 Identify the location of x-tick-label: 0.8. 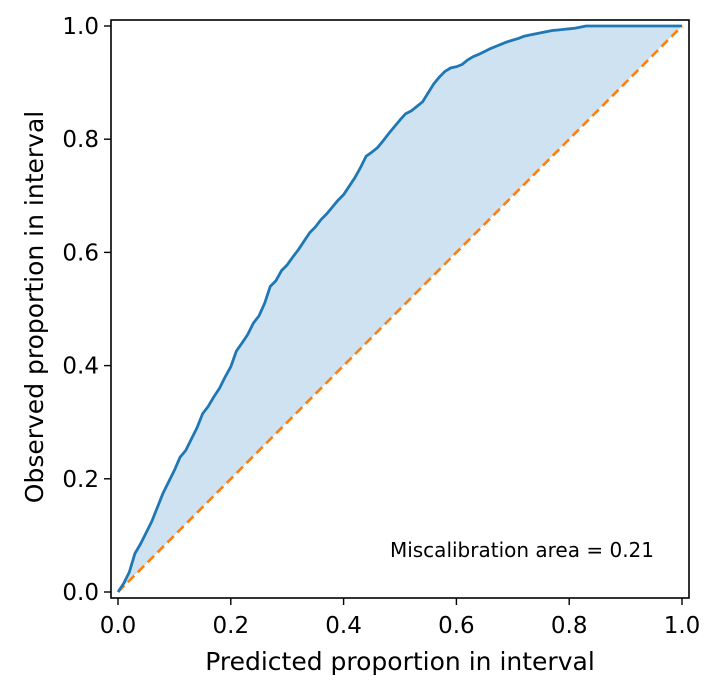
(569, 626).